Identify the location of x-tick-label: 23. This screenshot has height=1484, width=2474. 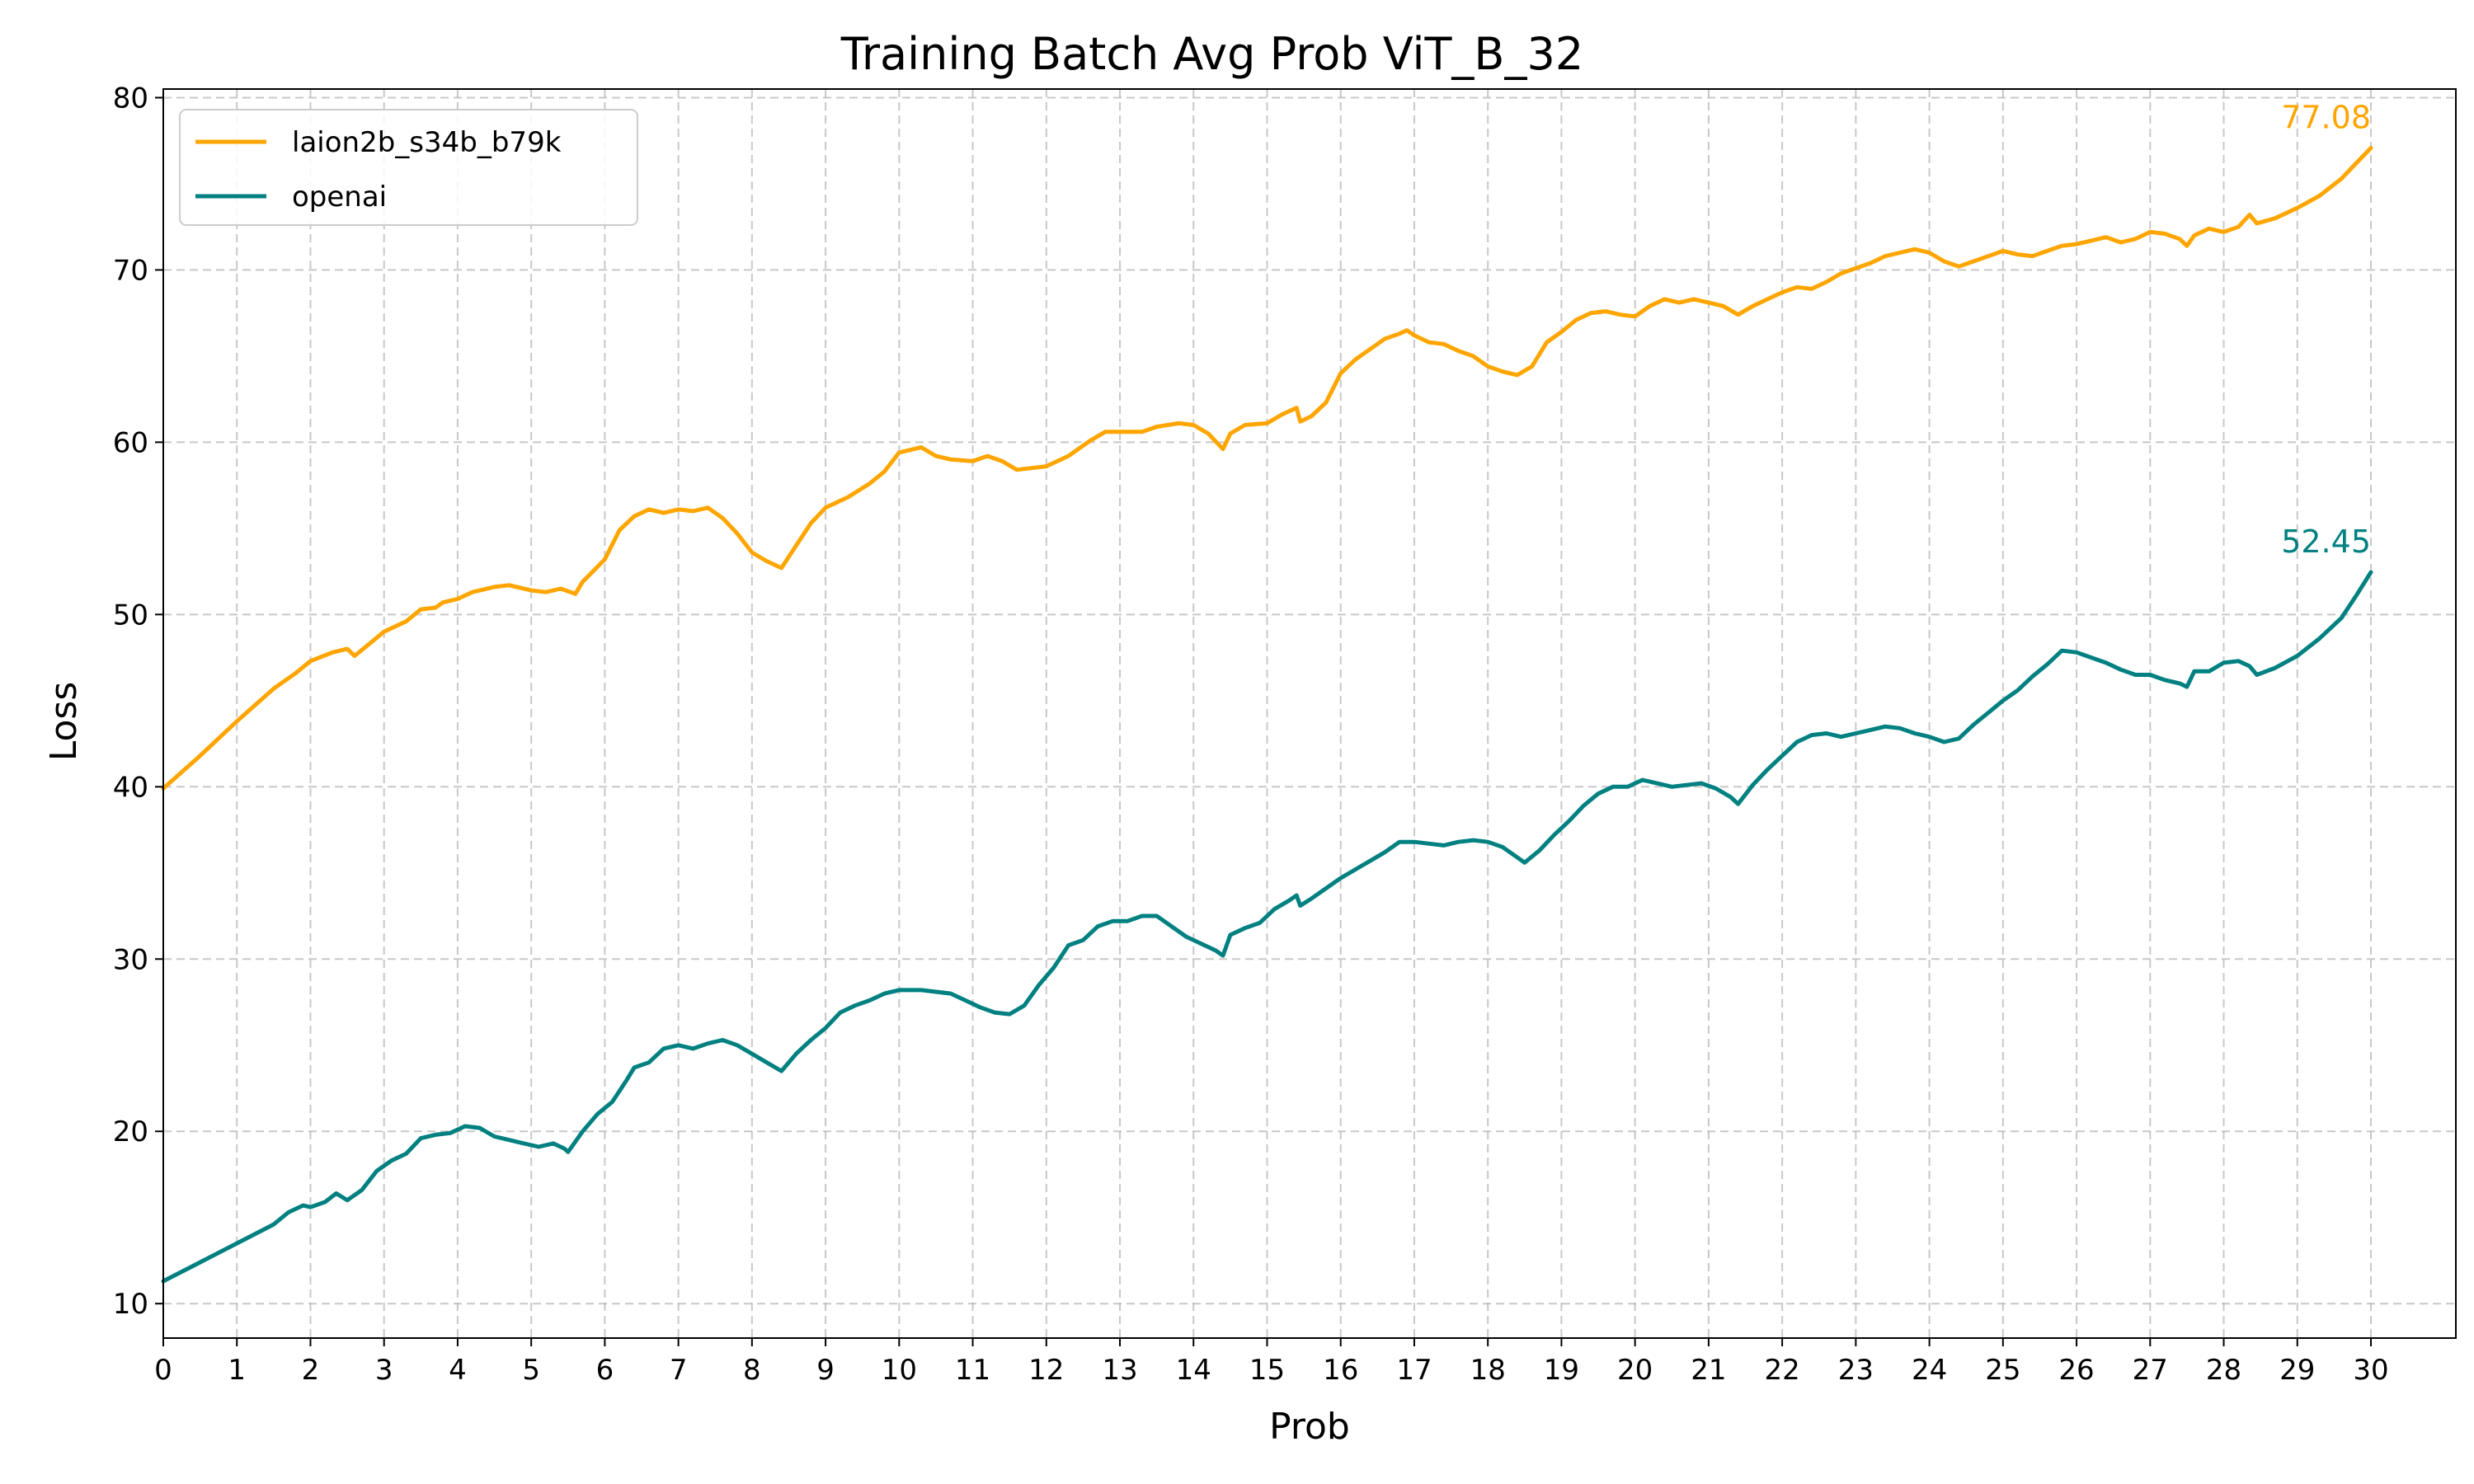
(1856, 1370).